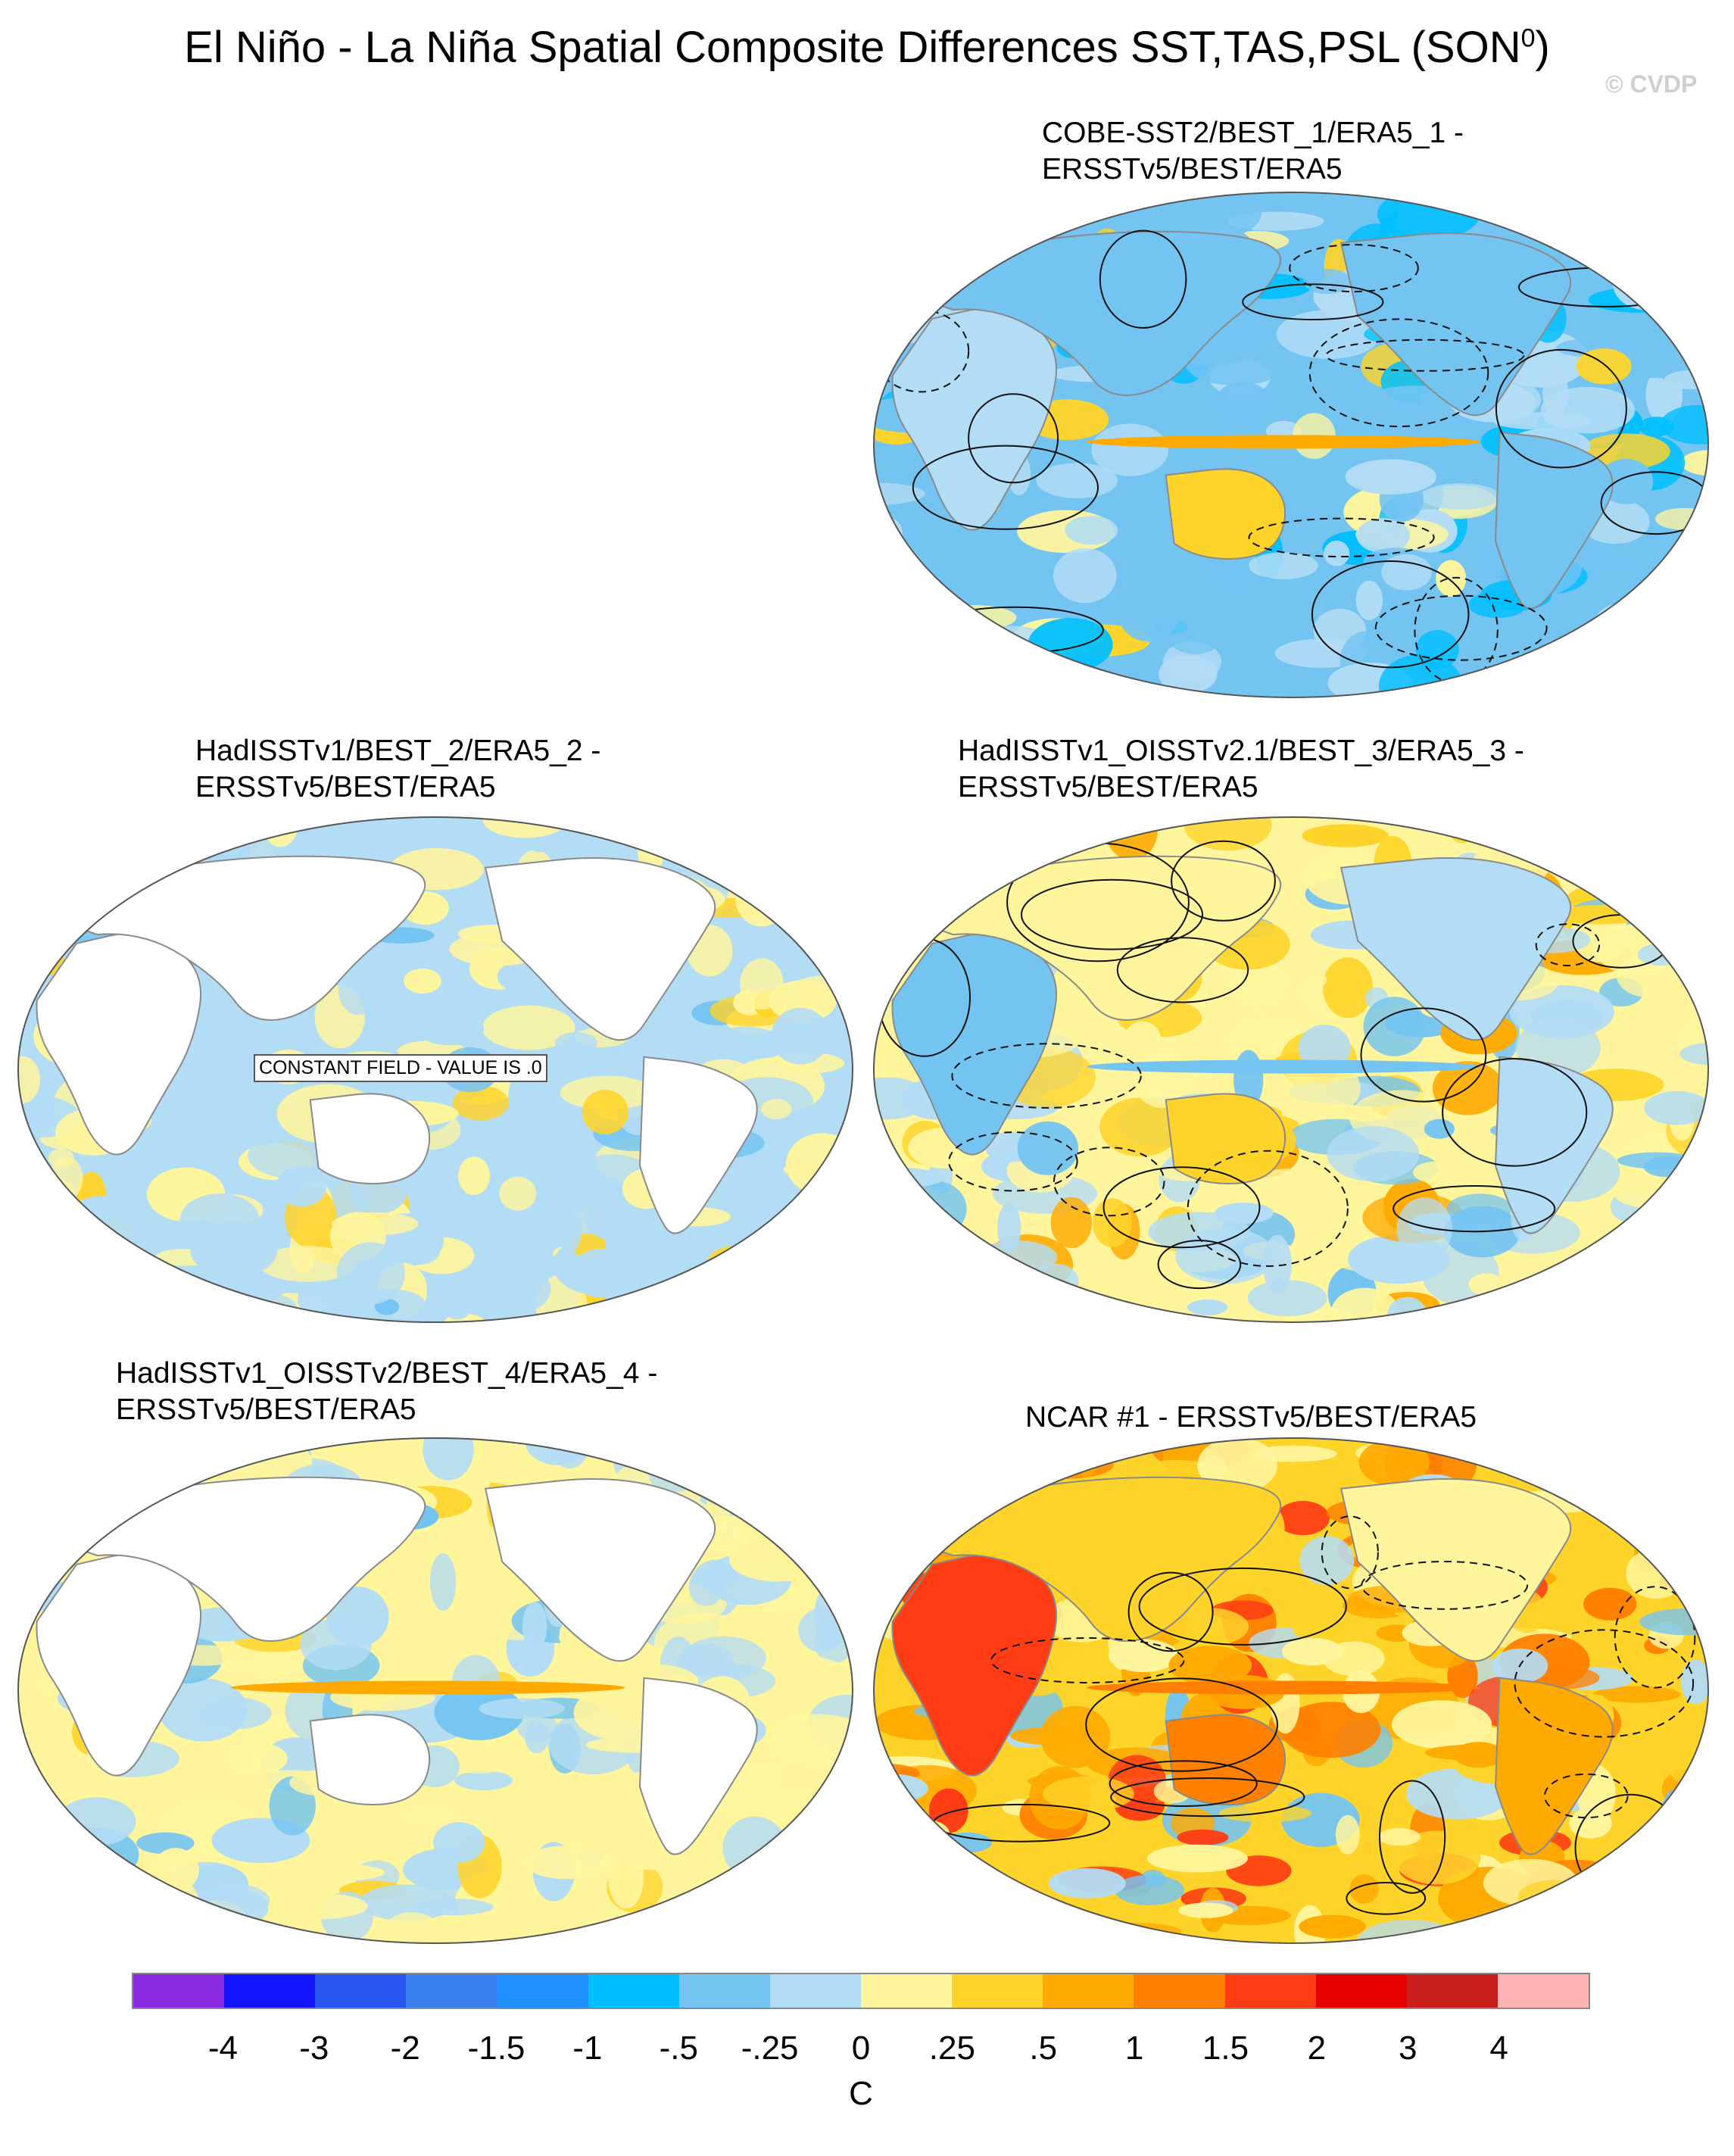 The image size is (1734, 2156). What do you see at coordinates (1284, 1066) in the screenshot?
I see `equatorial-anomaly-band` at bounding box center [1284, 1066].